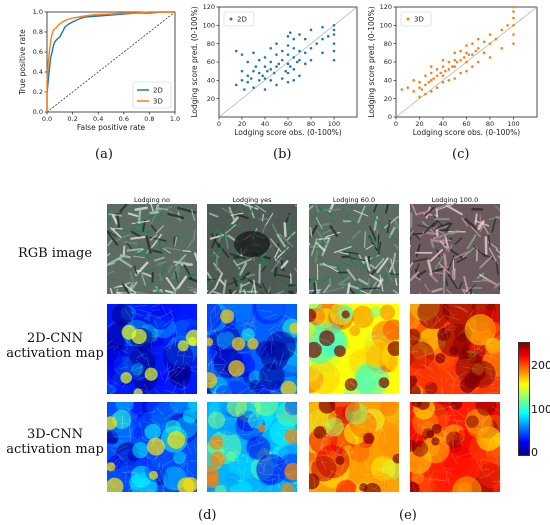 This screenshot has width=550, height=525. What do you see at coordinates (461, 154) in the screenshot?
I see `panel-label-c: (c)` at bounding box center [461, 154].